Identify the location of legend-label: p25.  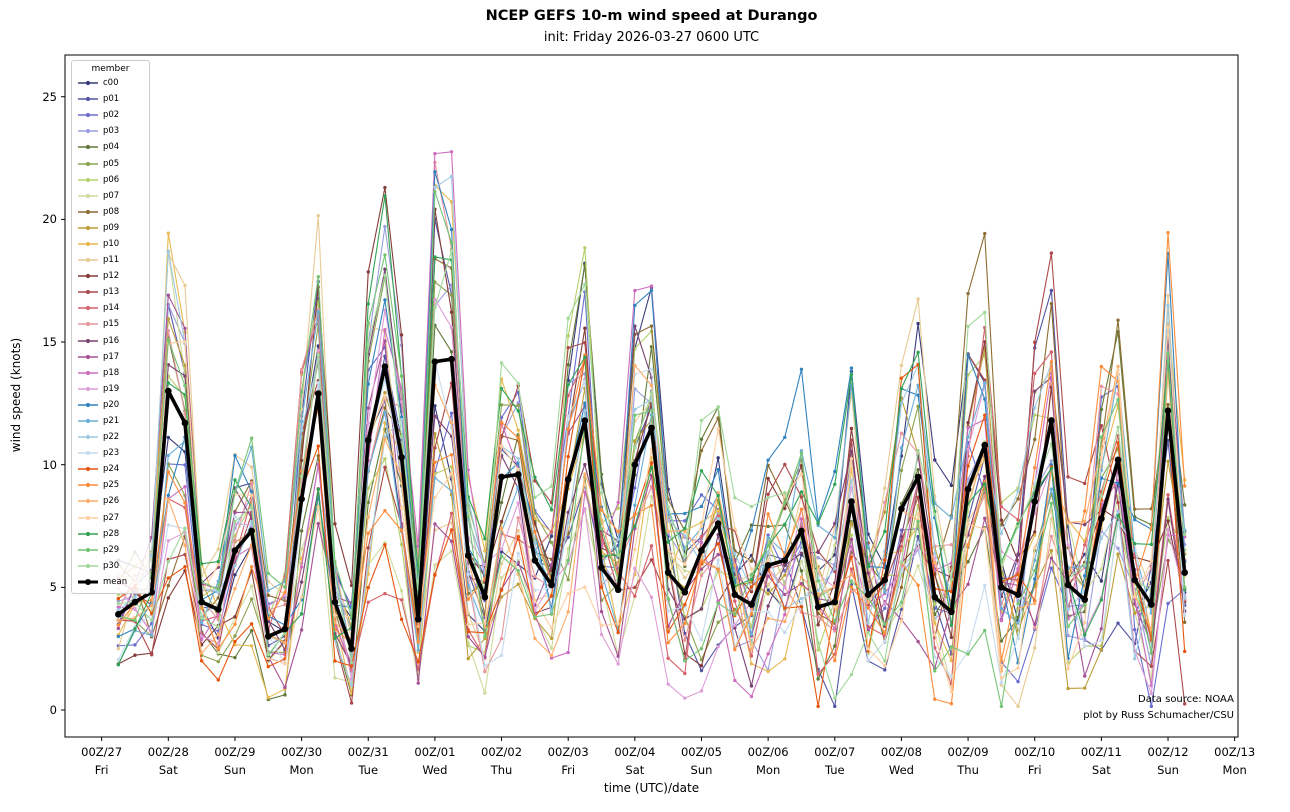
(111, 485).